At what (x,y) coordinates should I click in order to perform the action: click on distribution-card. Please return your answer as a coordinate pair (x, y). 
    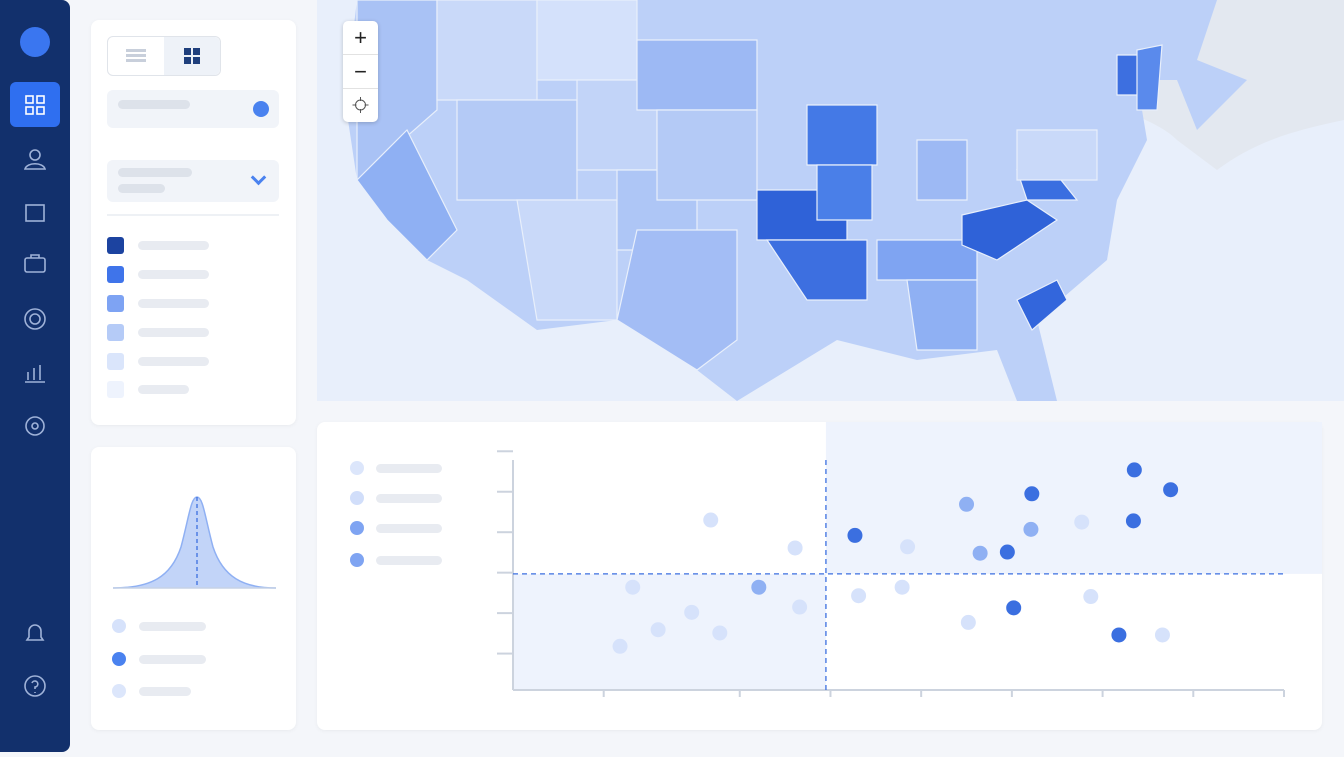
    Looking at the image, I should click on (193, 588).